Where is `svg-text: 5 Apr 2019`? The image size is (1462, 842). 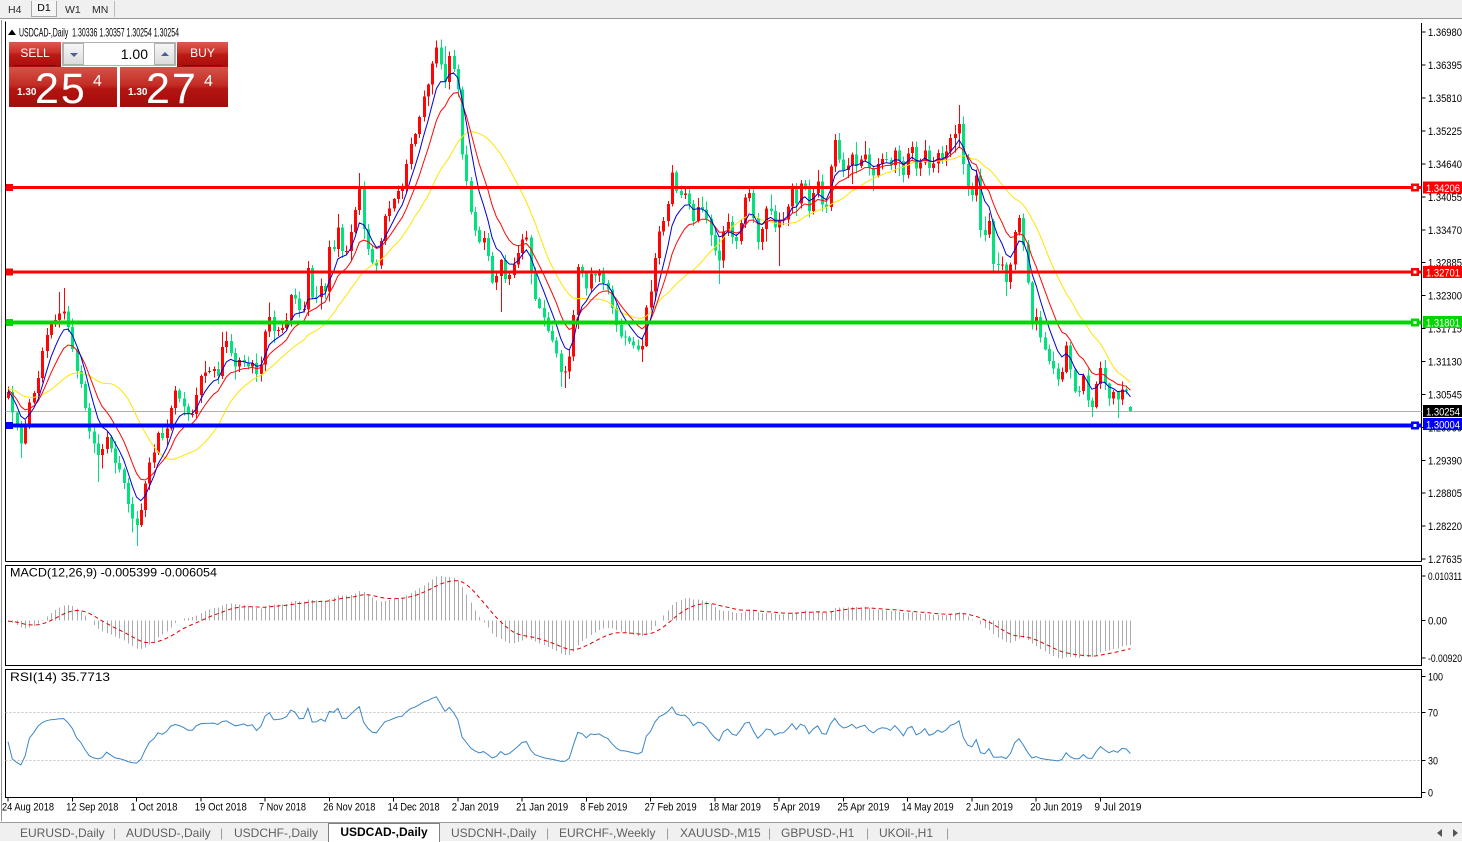 svg-text: 5 Apr 2019 is located at coordinates (796, 808).